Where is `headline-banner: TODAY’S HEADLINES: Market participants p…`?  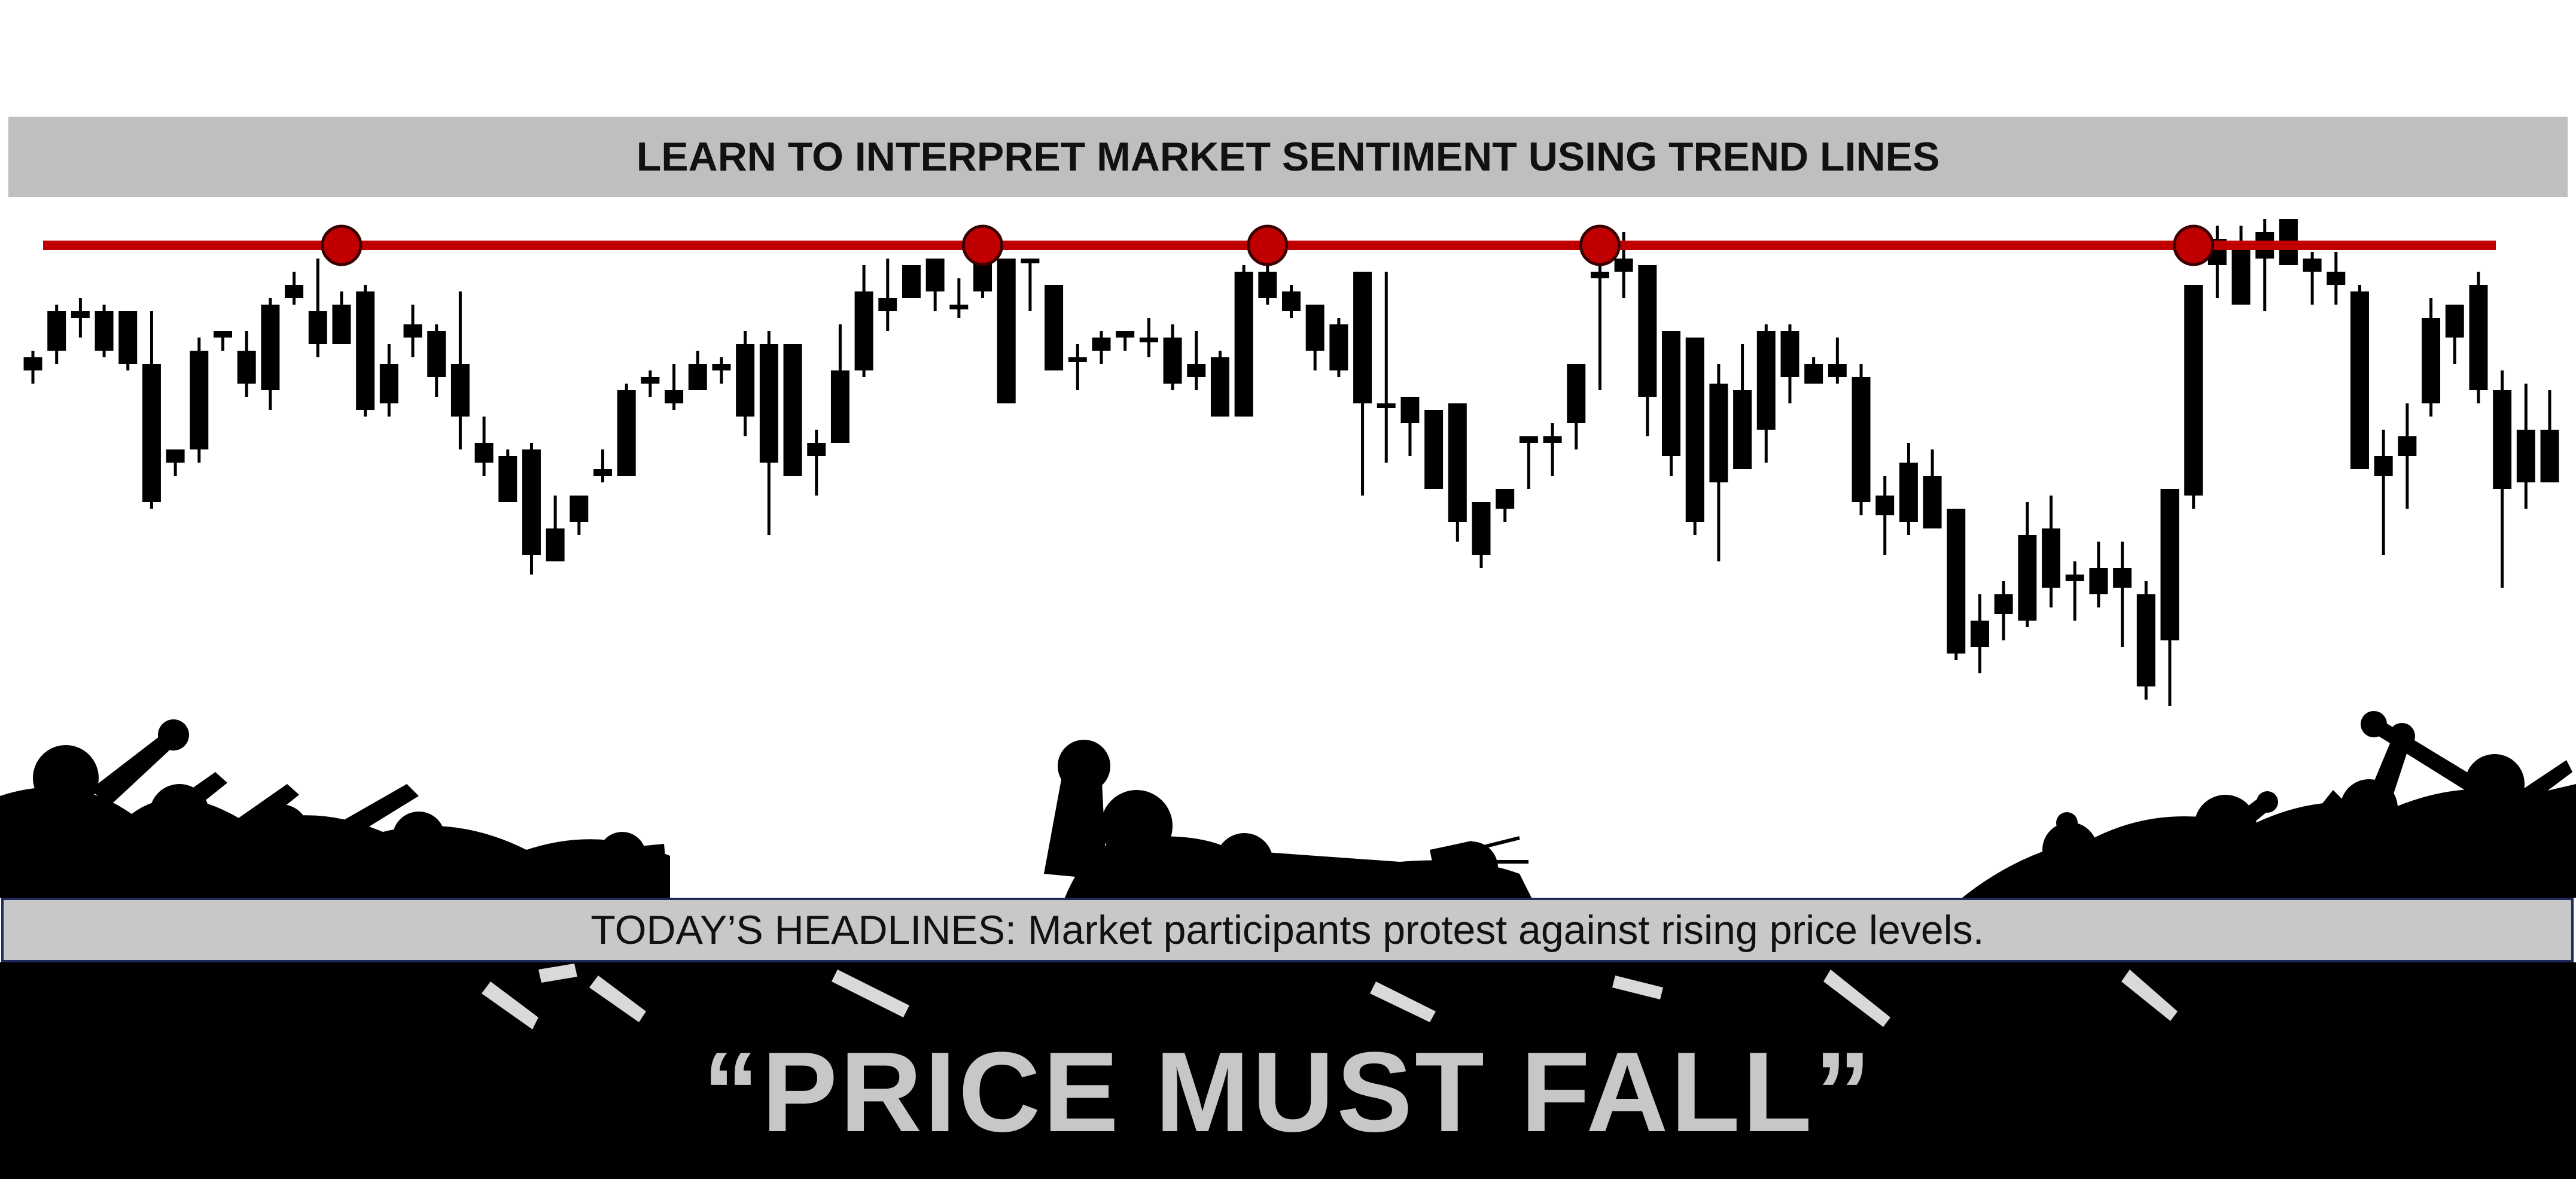
headline-banner: TODAY’S HEADLINES: Market participants p… is located at coordinates (1287, 930).